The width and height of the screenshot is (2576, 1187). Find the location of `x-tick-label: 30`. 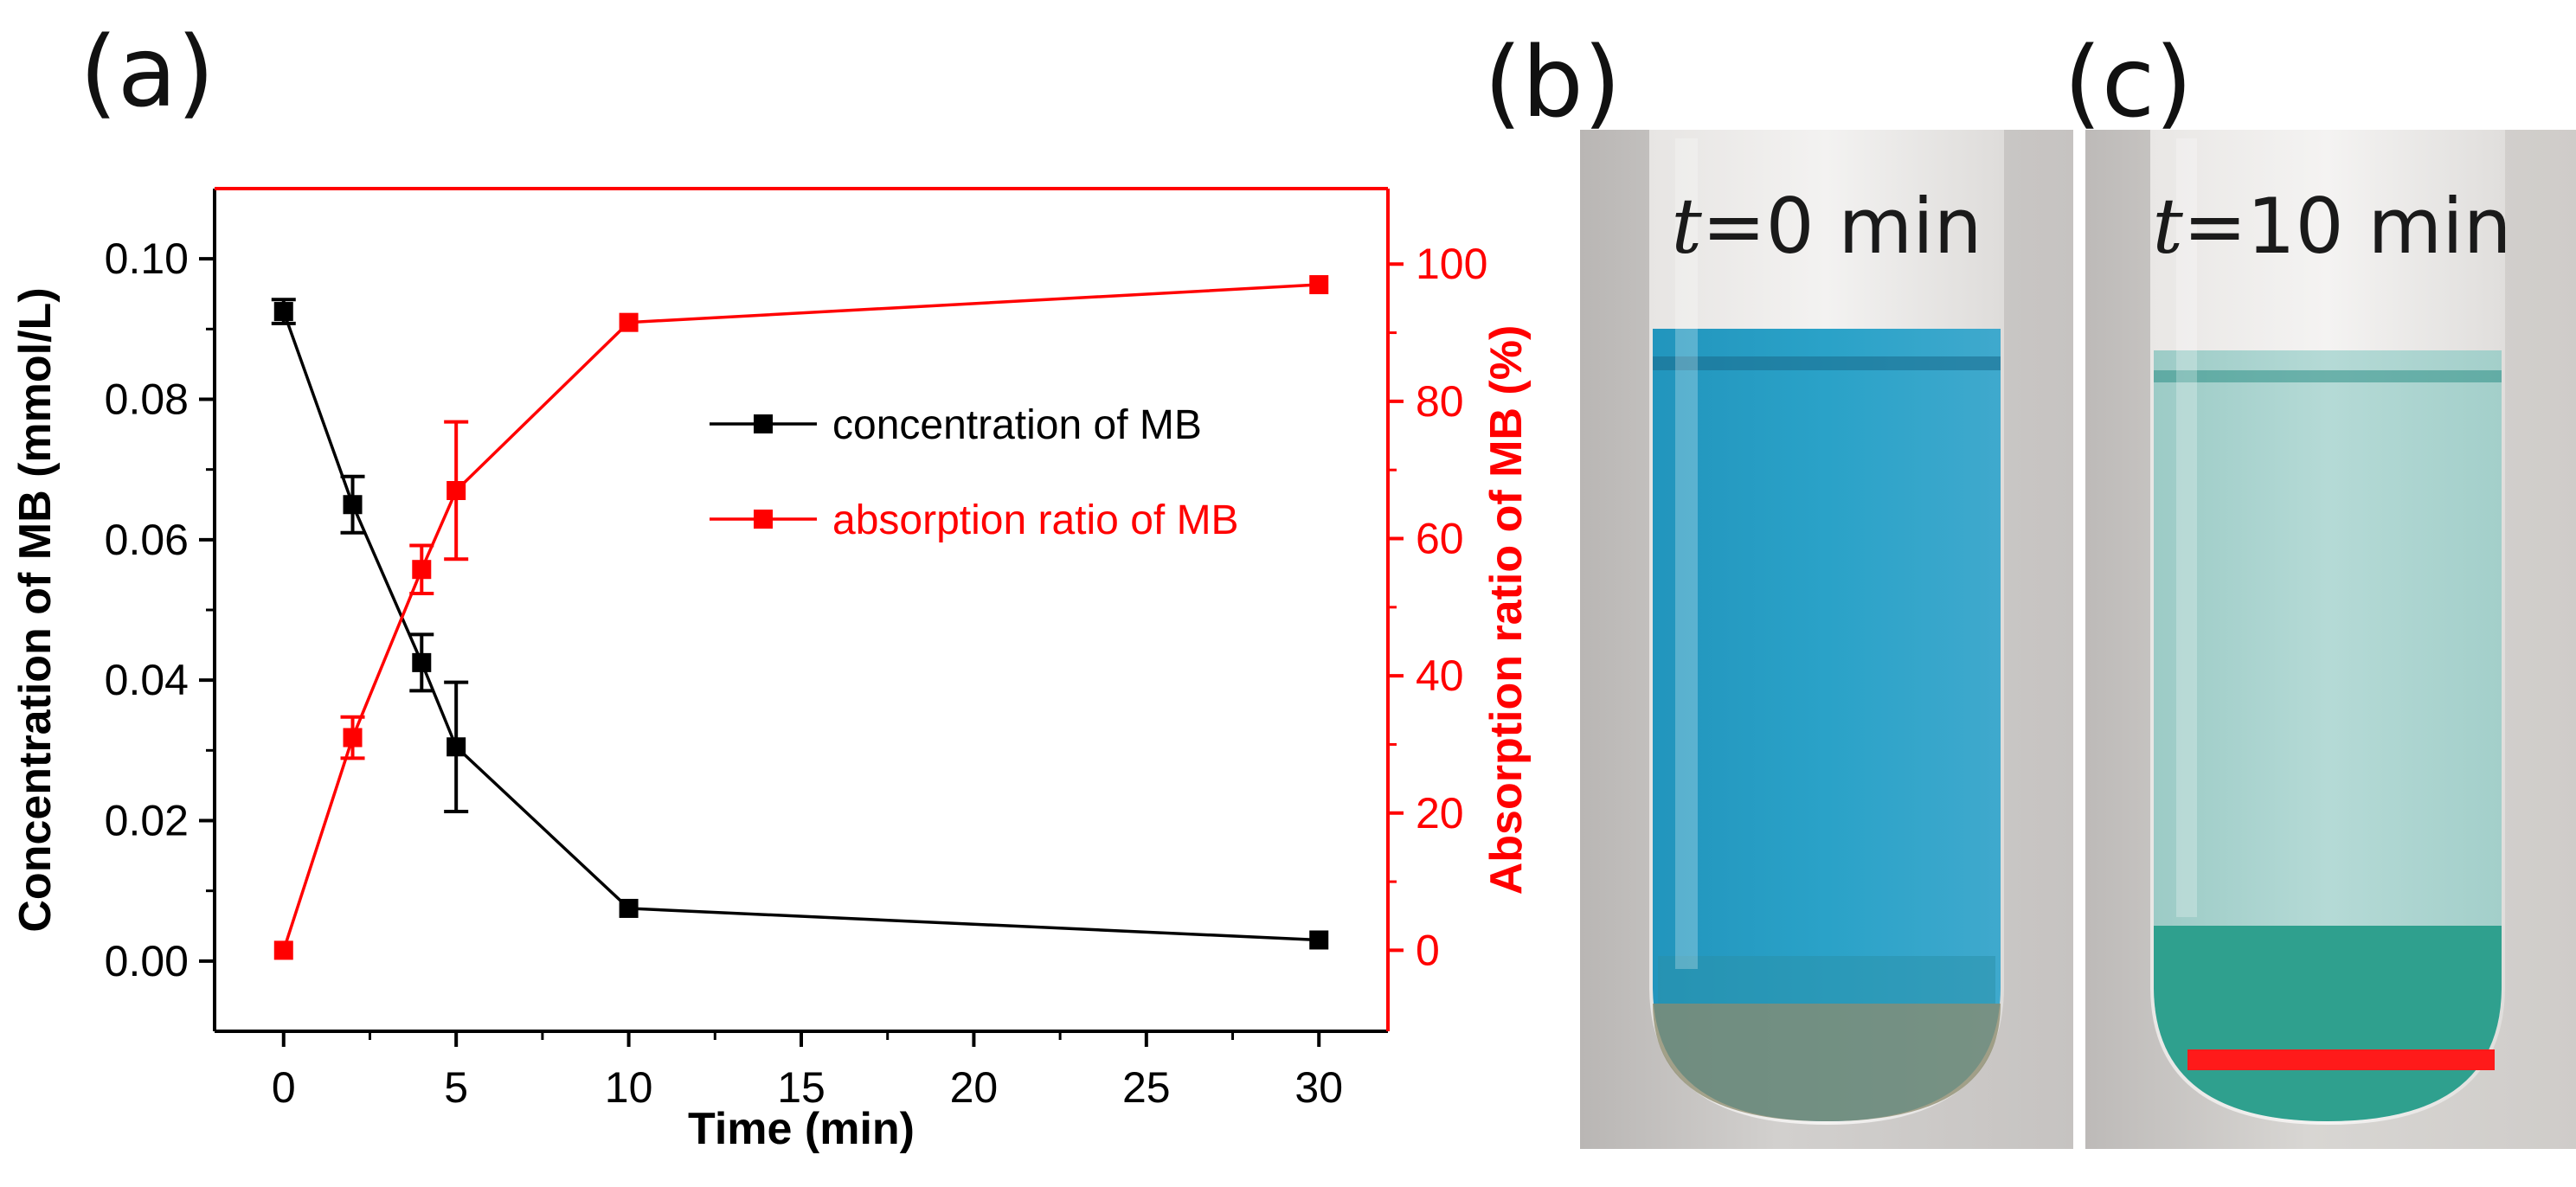

x-tick-label: 30 is located at coordinates (1318, 1087).